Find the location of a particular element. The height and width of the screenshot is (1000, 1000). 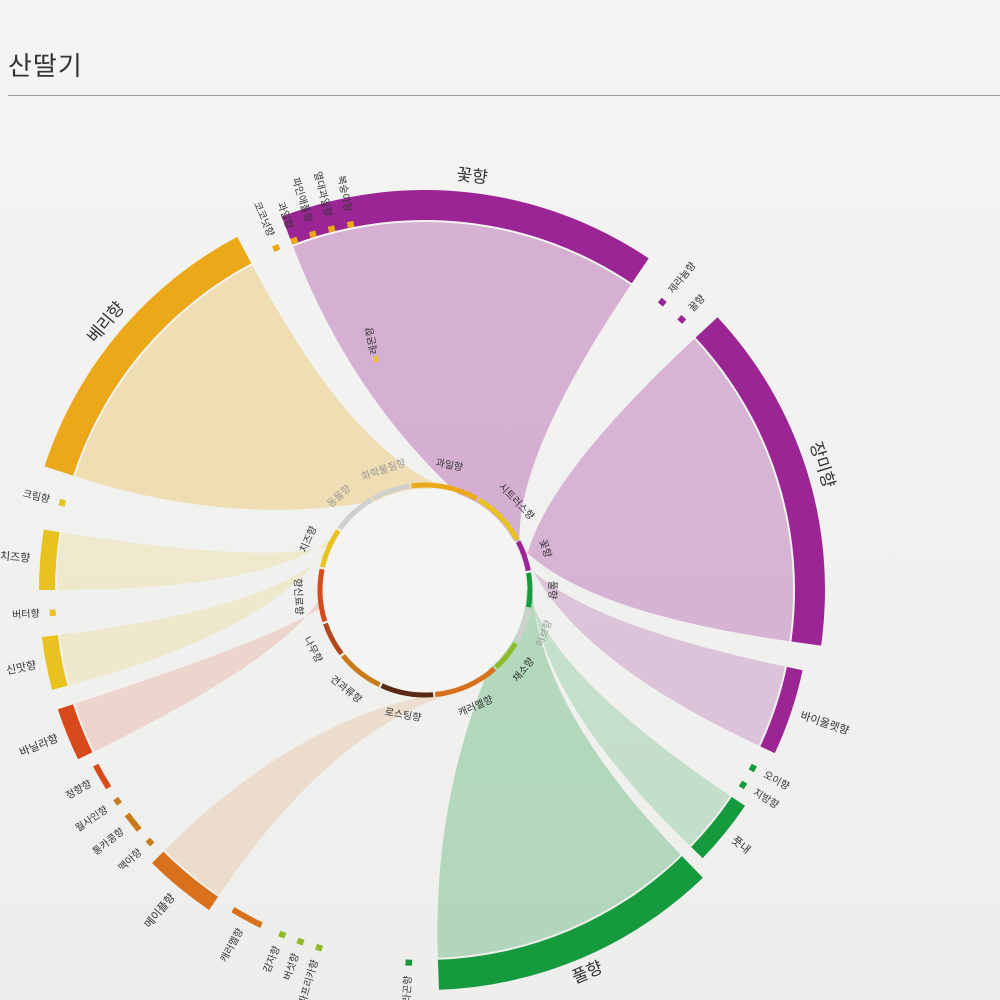

inner-ring-label: 향신료향 is located at coordinates (298, 596).